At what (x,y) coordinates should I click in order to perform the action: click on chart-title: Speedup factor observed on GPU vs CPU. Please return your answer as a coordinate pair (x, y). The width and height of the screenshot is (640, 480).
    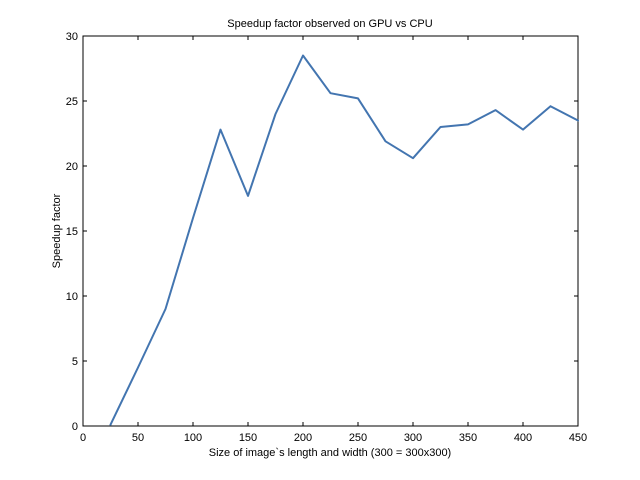
    Looking at the image, I should click on (329, 24).